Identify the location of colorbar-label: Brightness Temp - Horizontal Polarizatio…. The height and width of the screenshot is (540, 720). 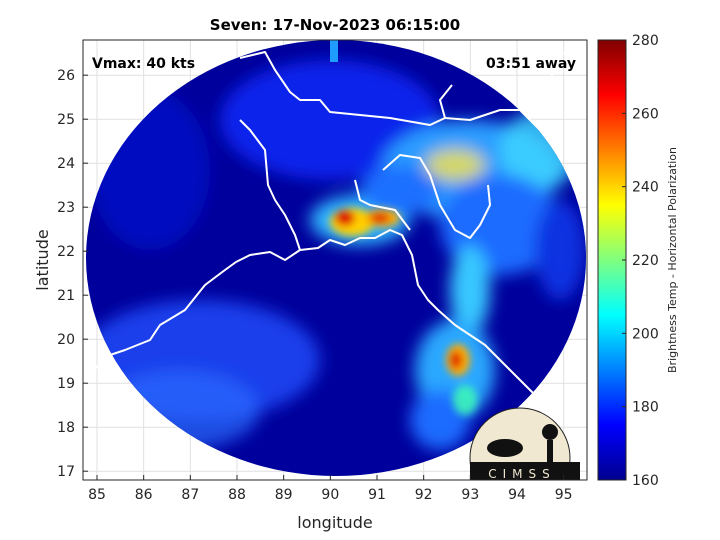
(672, 260).